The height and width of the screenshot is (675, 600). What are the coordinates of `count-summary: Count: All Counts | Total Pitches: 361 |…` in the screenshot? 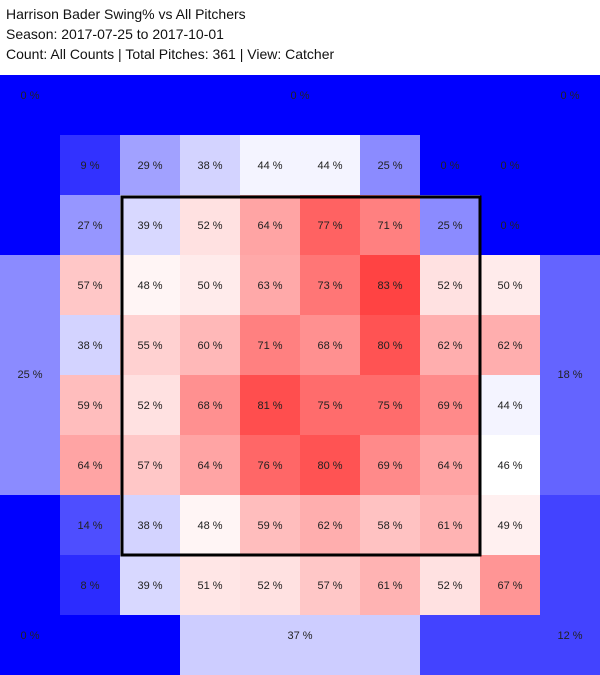 It's located at (170, 54).